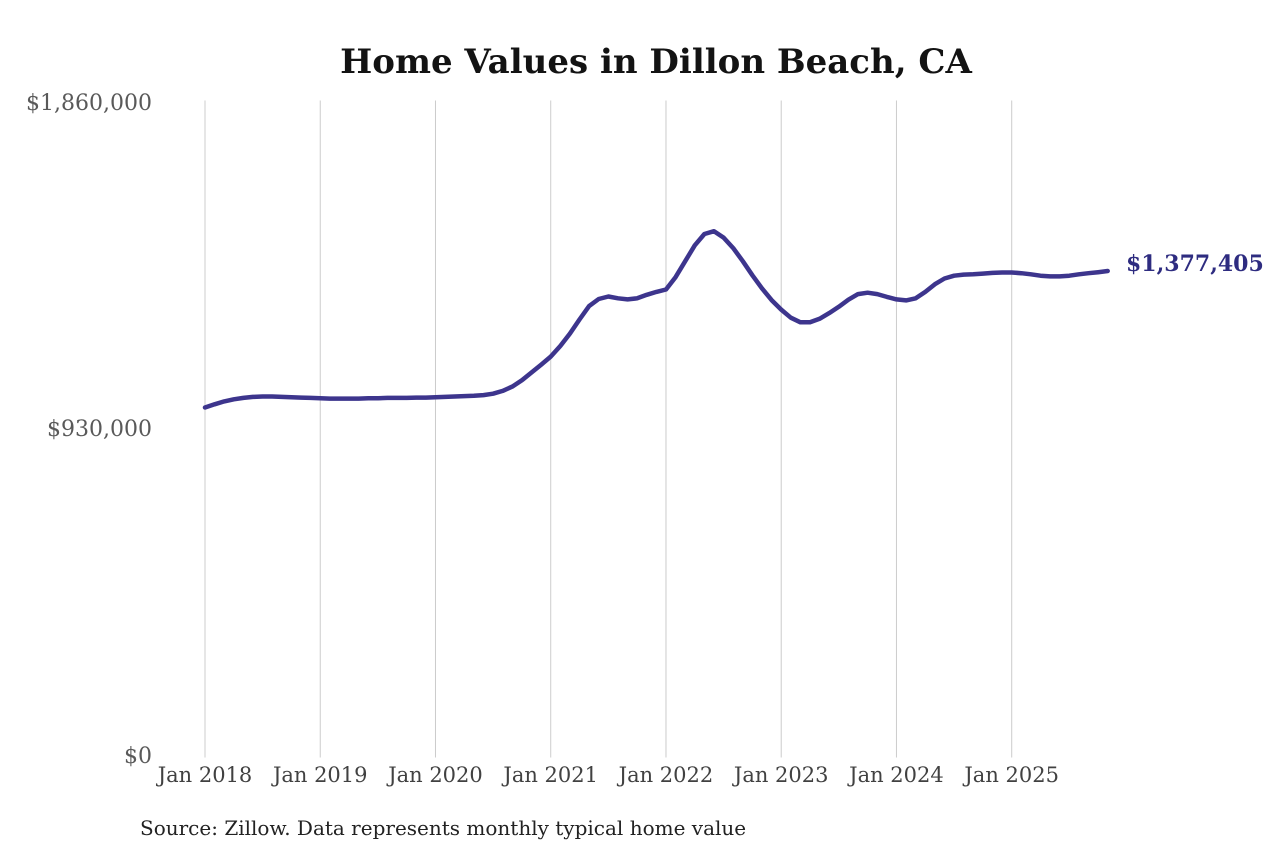  I want to click on latest-value-label: $1,377,405, so click(1195, 264).